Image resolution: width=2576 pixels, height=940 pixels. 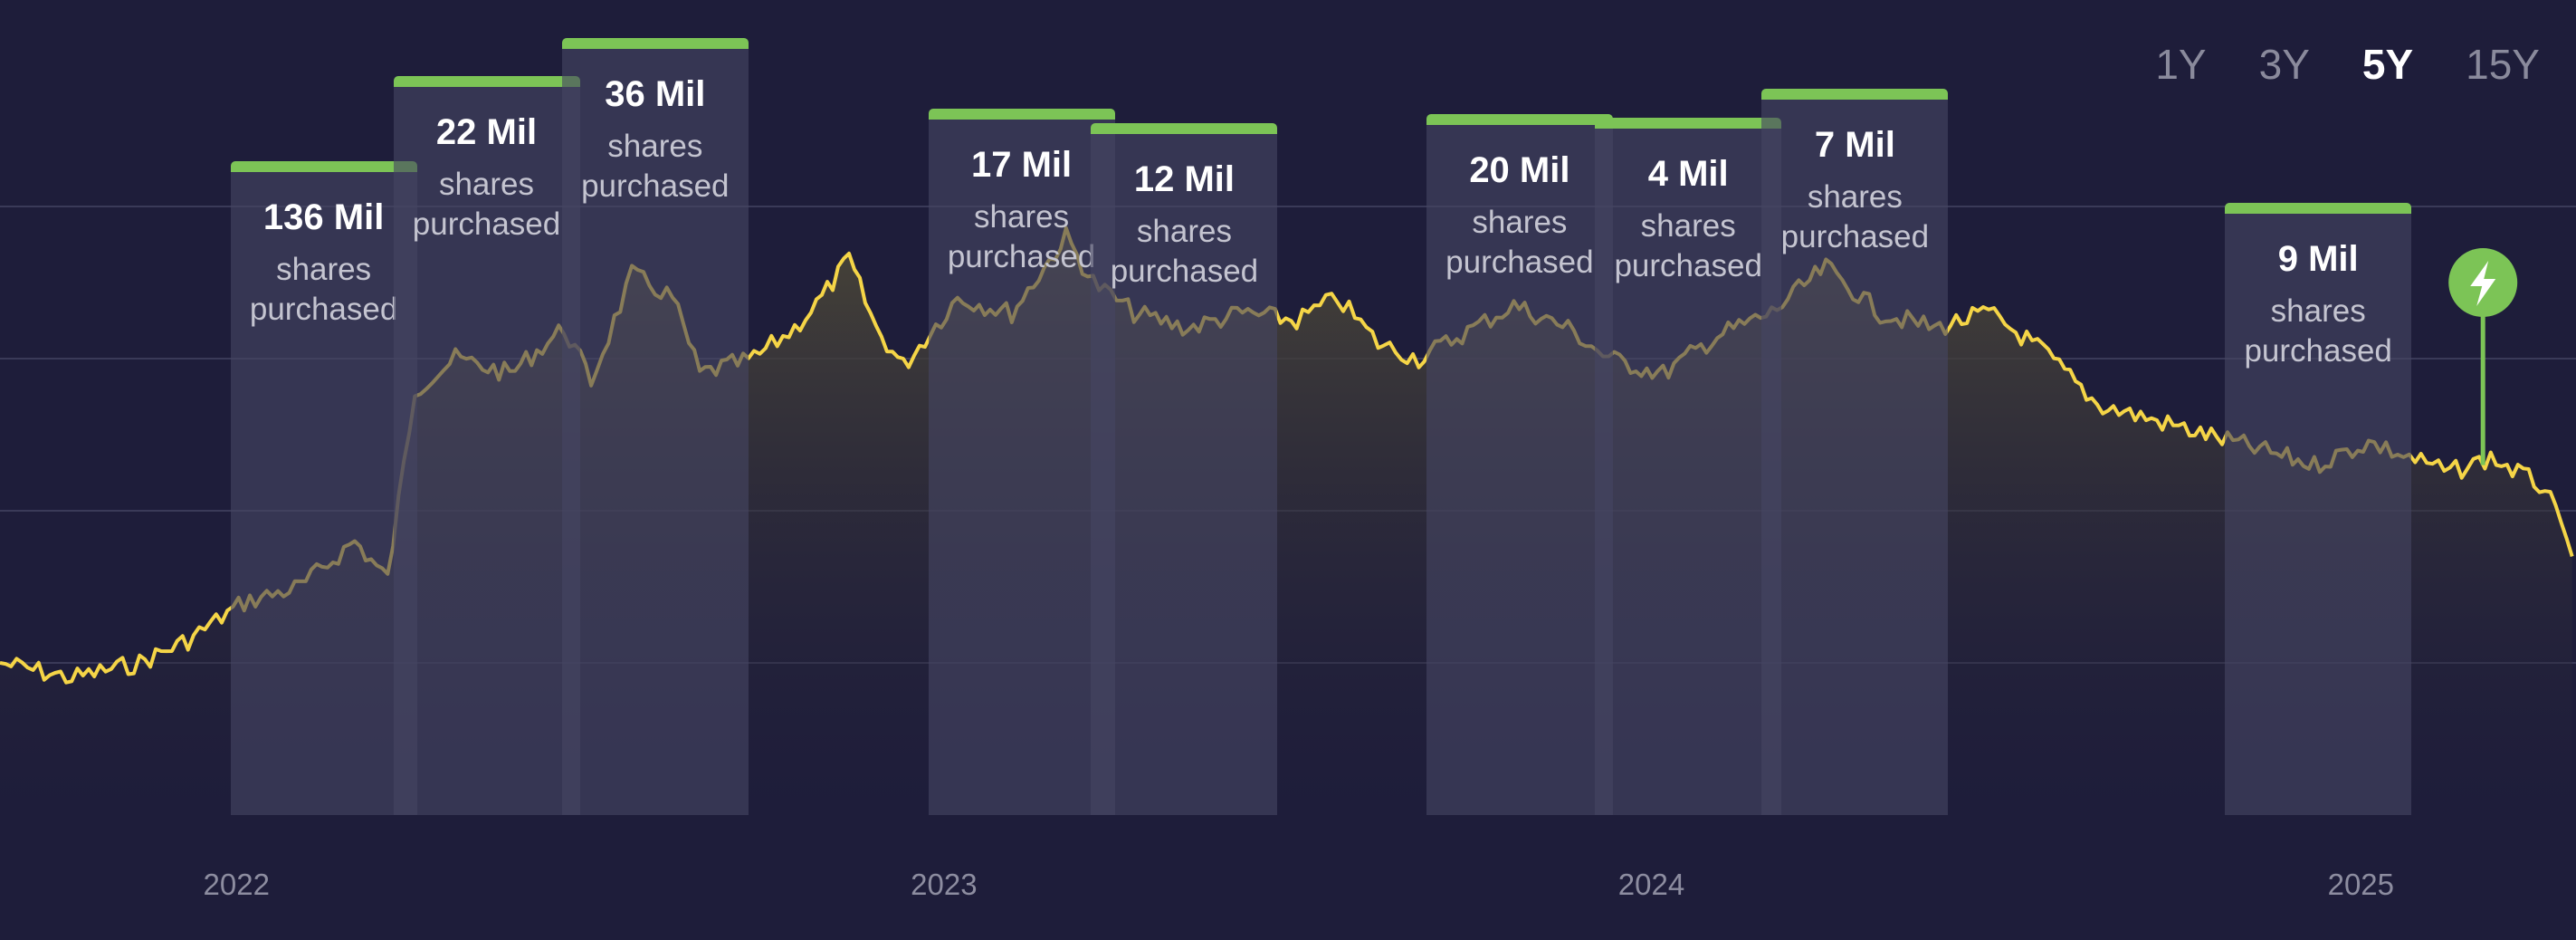 What do you see at coordinates (236, 884) in the screenshot?
I see `x-tick-label-2022: 2022` at bounding box center [236, 884].